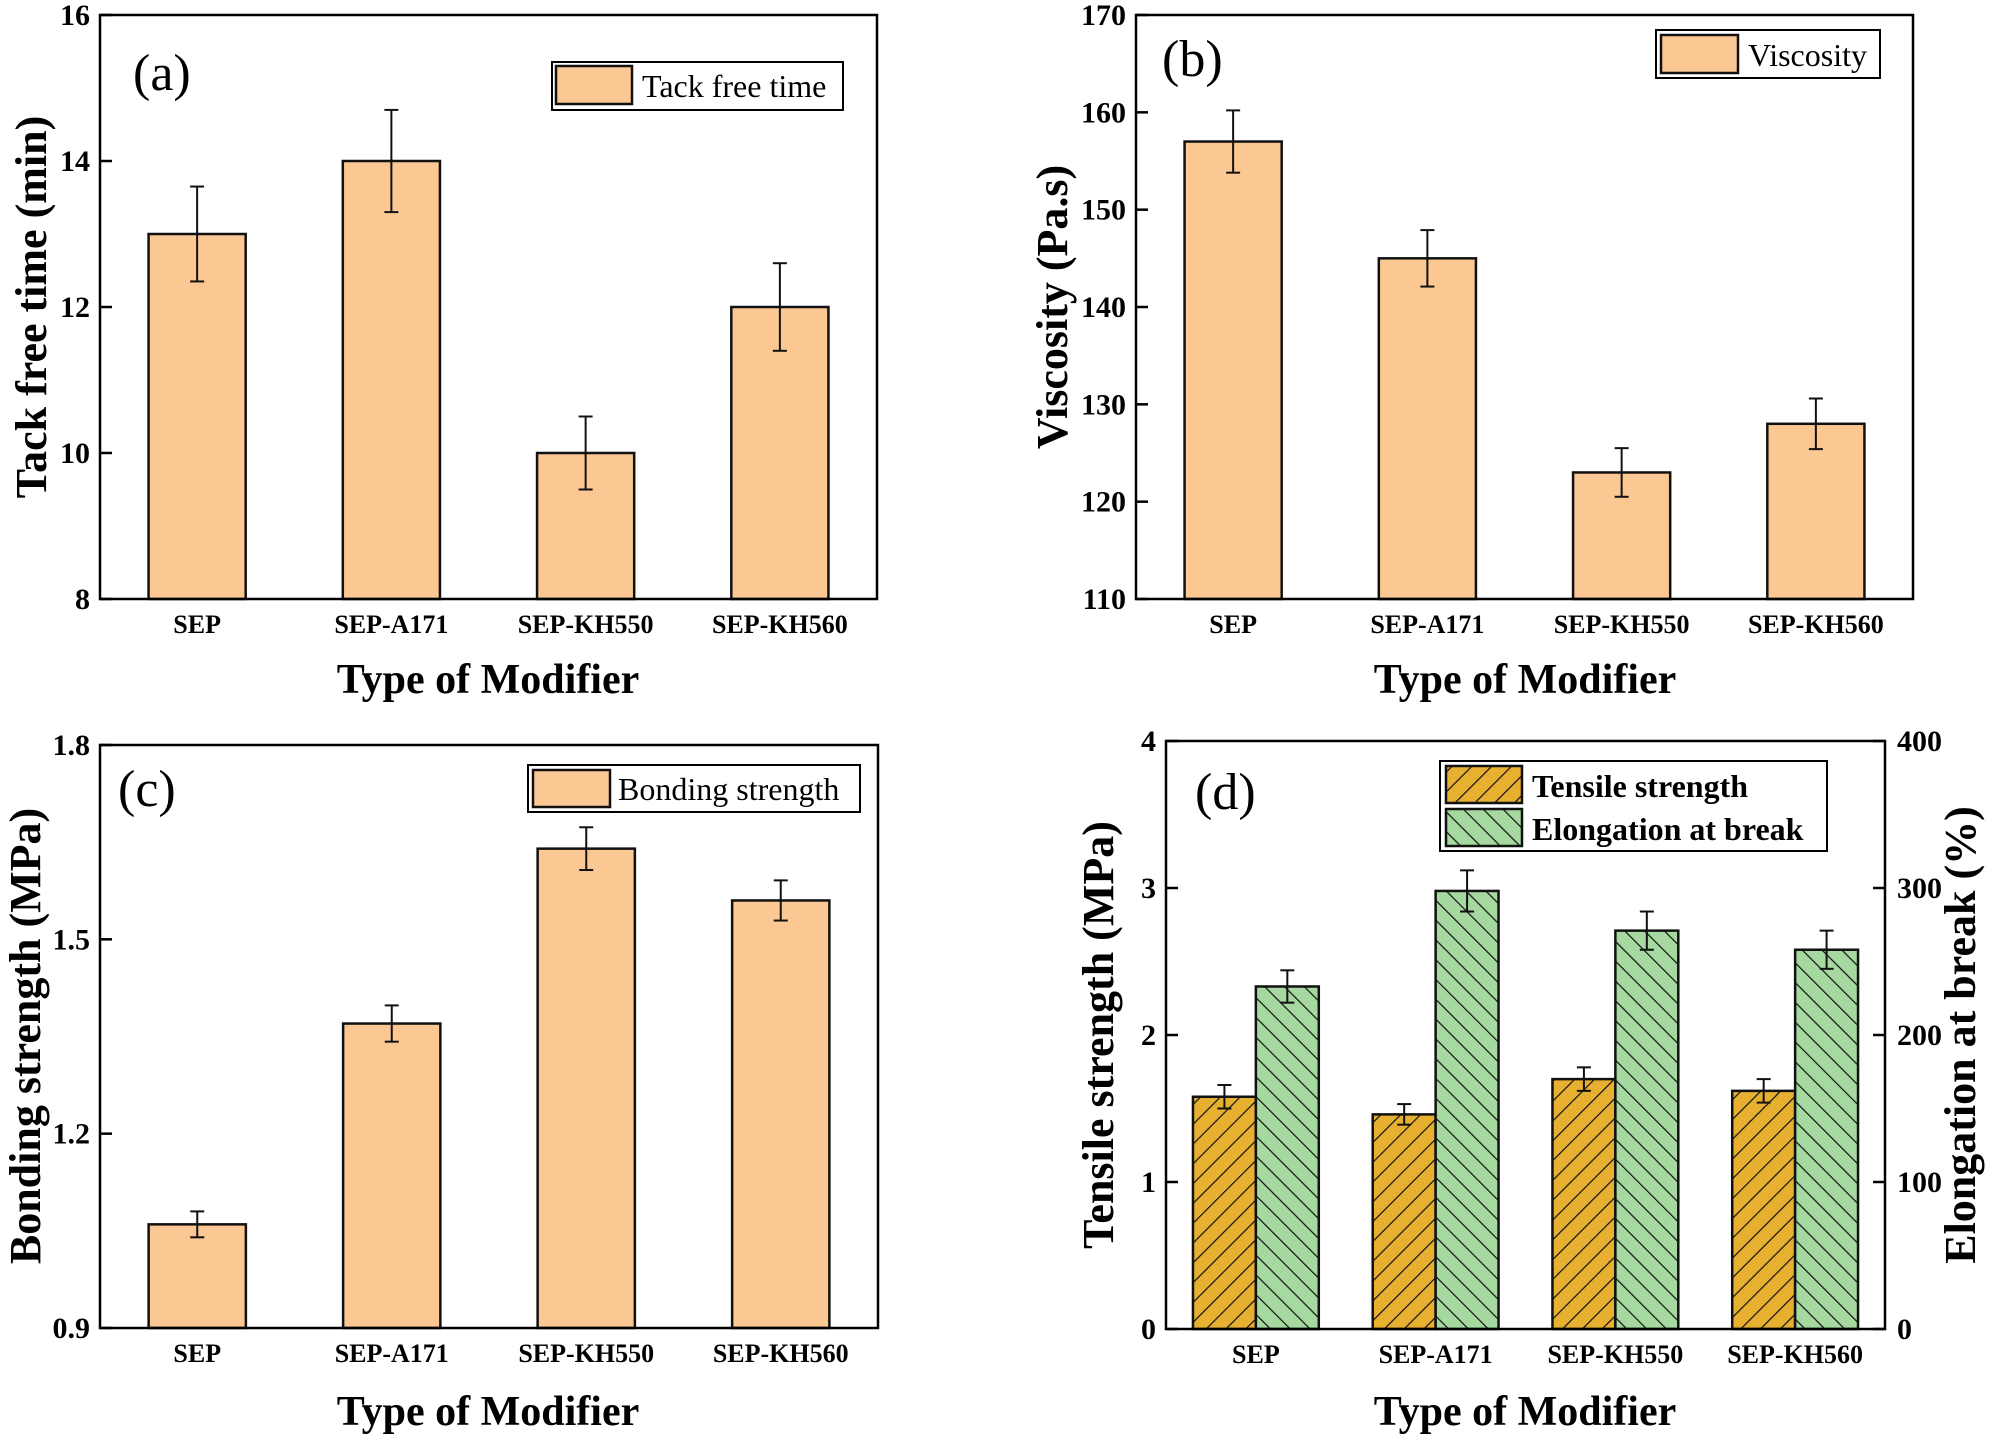  I want to click on y-tick-label: 0, so click(1148, 1329).